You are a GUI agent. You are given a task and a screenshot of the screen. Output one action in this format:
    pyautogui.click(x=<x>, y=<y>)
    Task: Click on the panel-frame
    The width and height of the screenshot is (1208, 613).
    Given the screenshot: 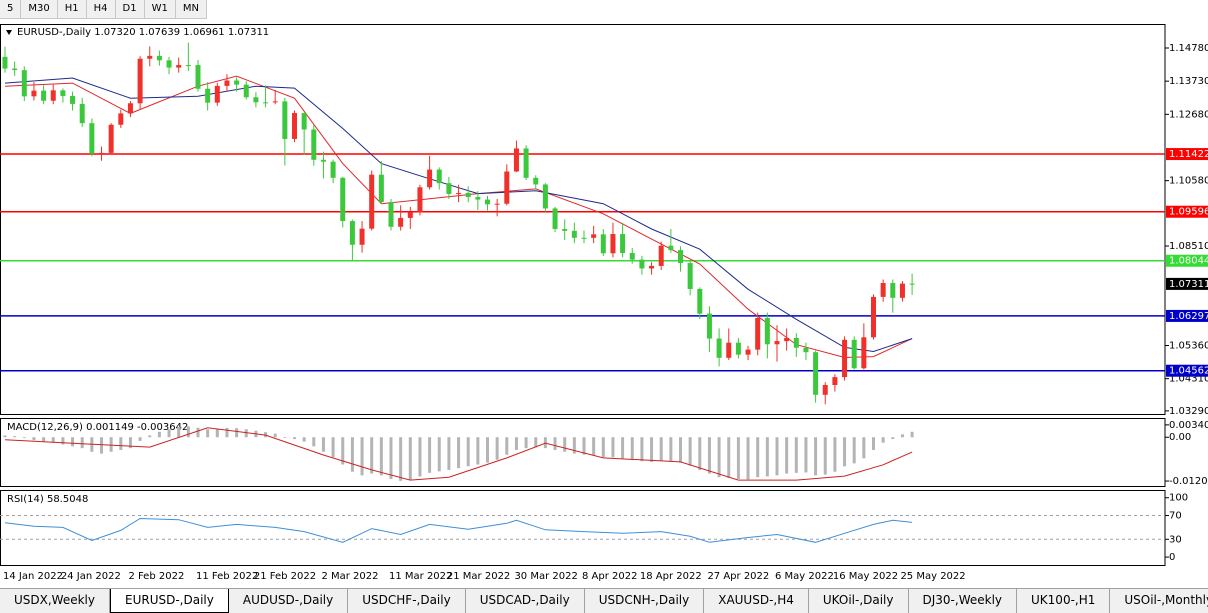 What is the action you would take?
    pyautogui.click(x=583, y=528)
    